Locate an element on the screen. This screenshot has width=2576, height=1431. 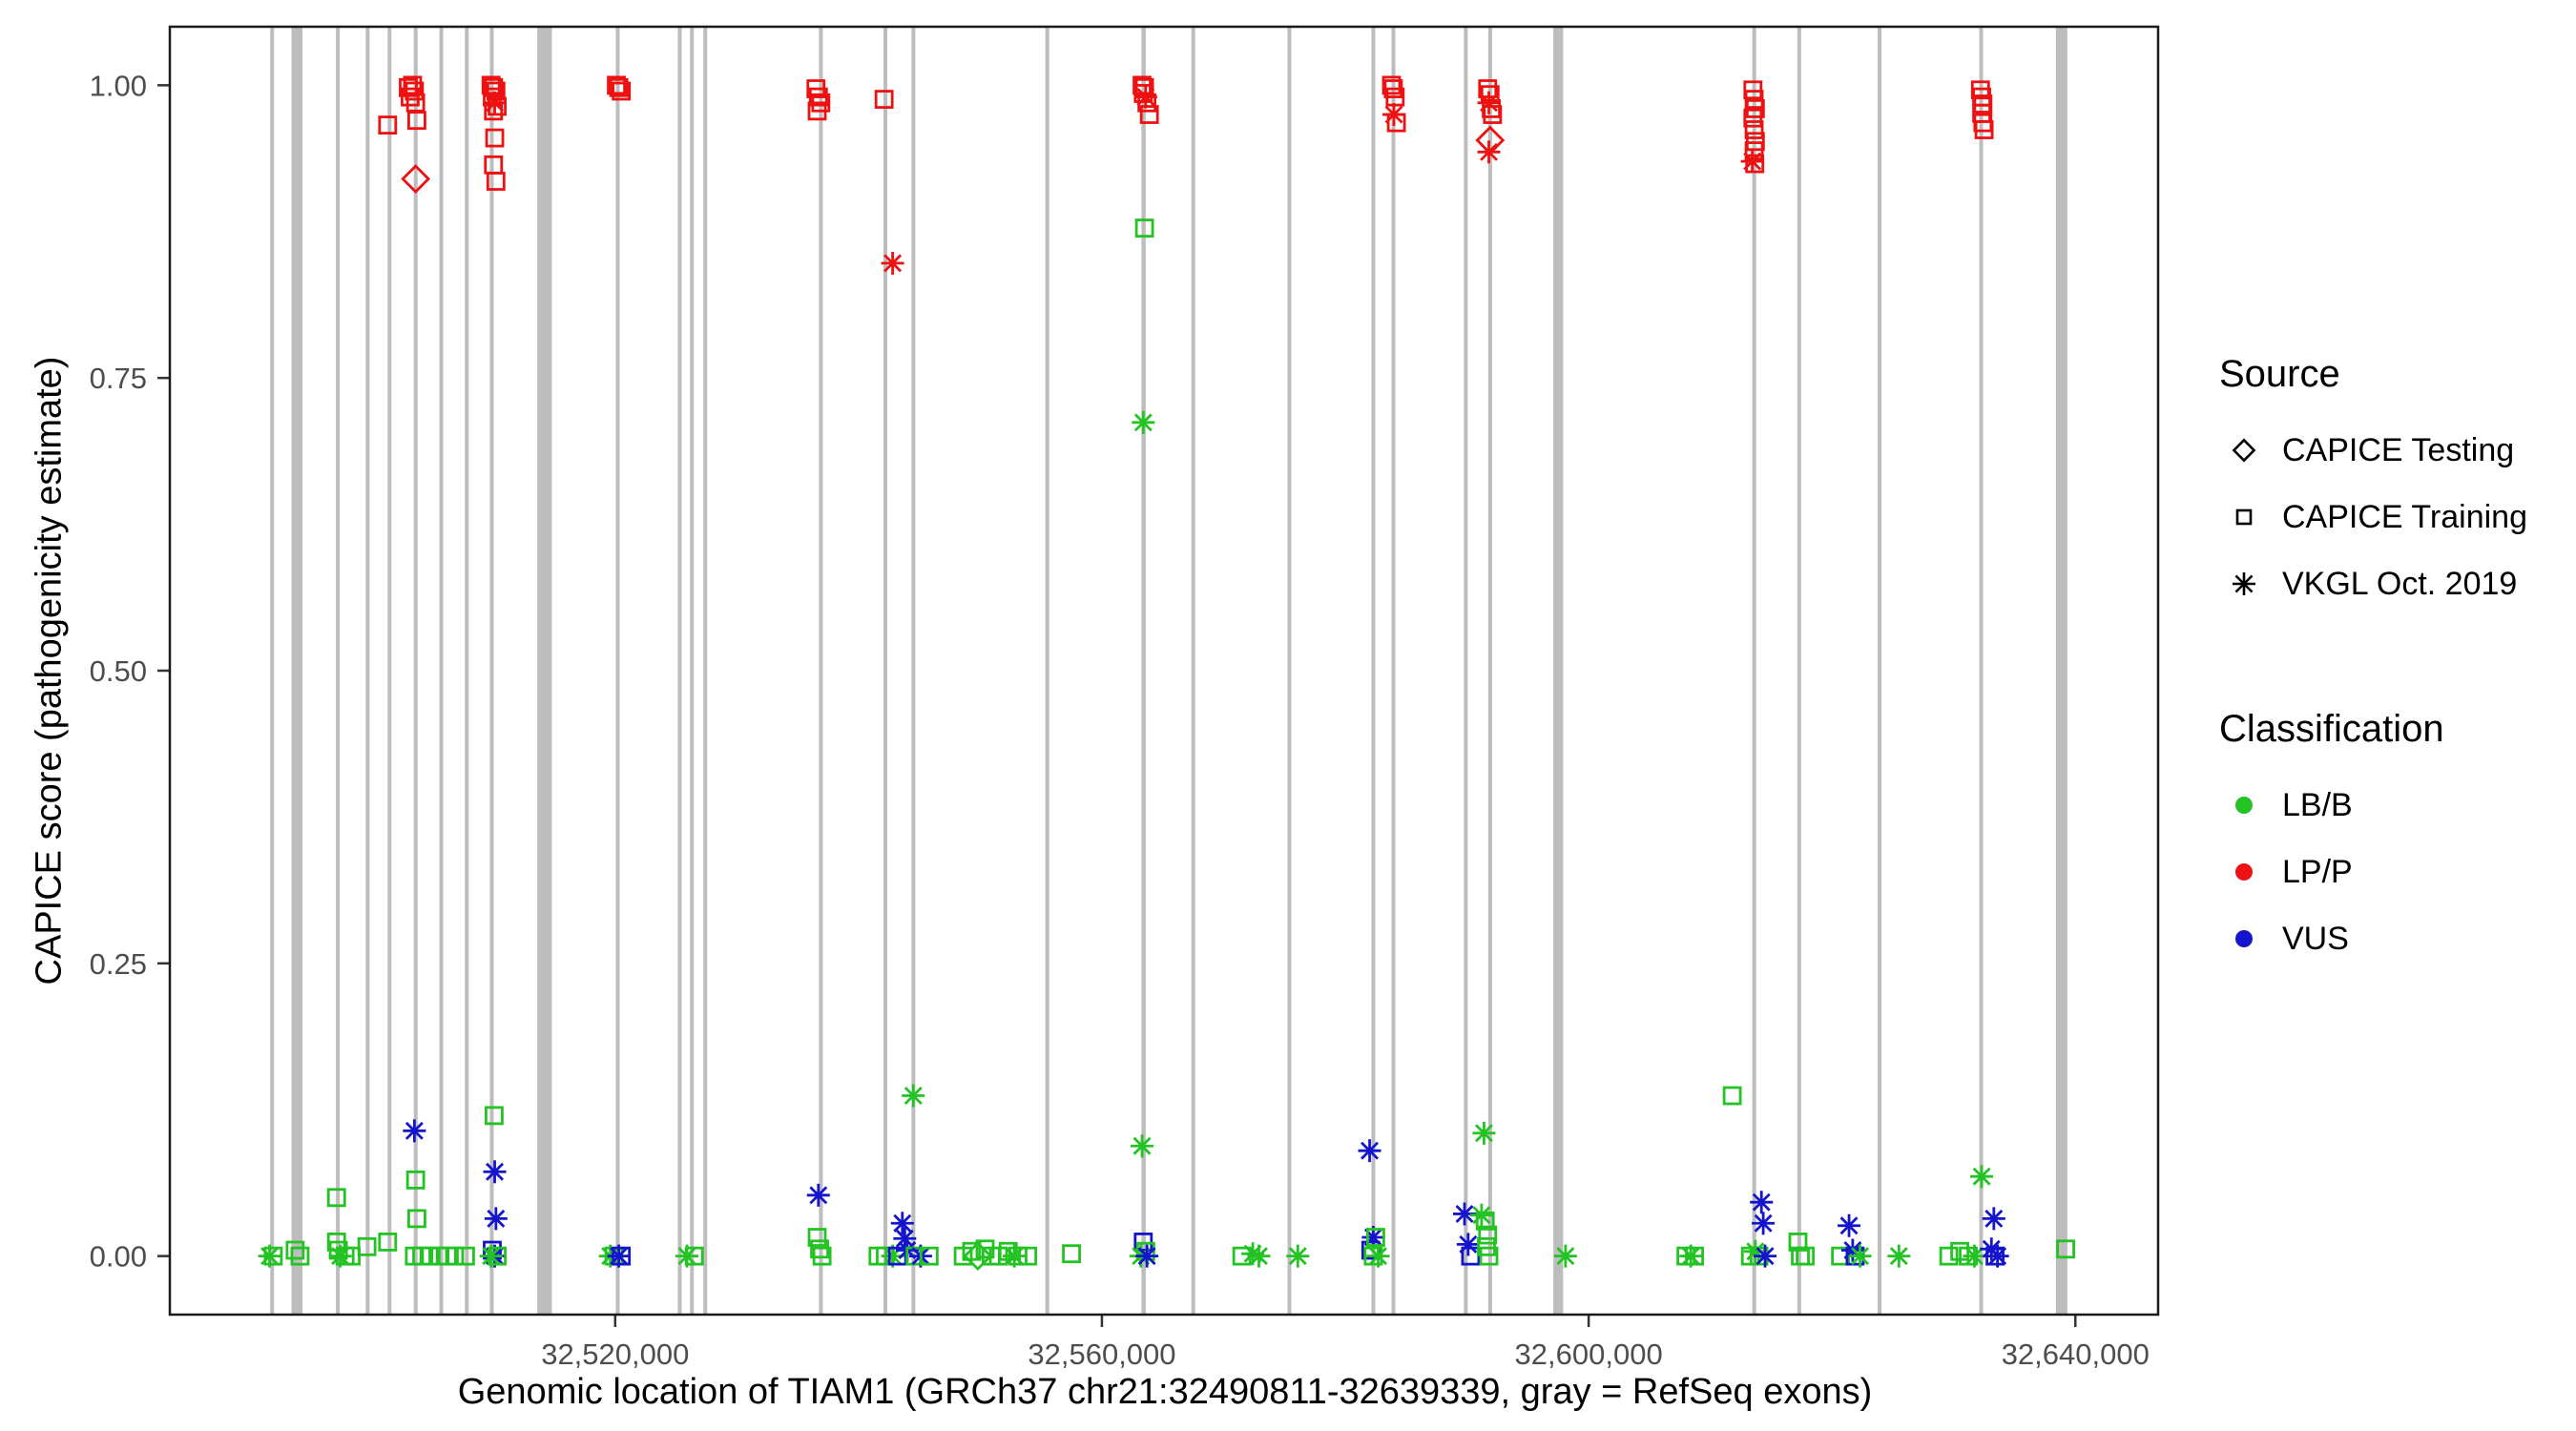
square-icon is located at coordinates (2244, 517).